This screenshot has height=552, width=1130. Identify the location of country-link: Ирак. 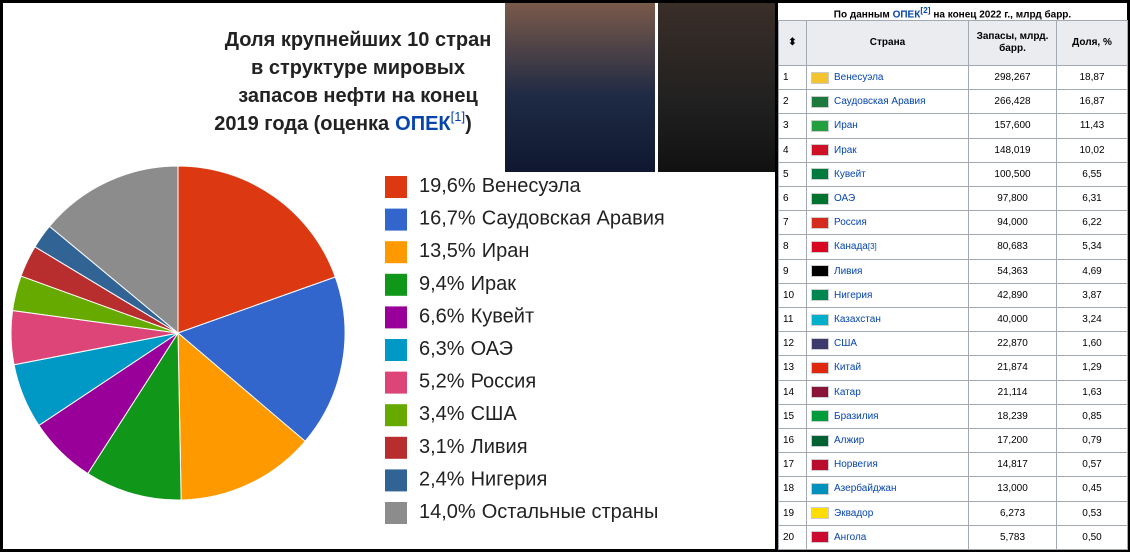
(845, 150).